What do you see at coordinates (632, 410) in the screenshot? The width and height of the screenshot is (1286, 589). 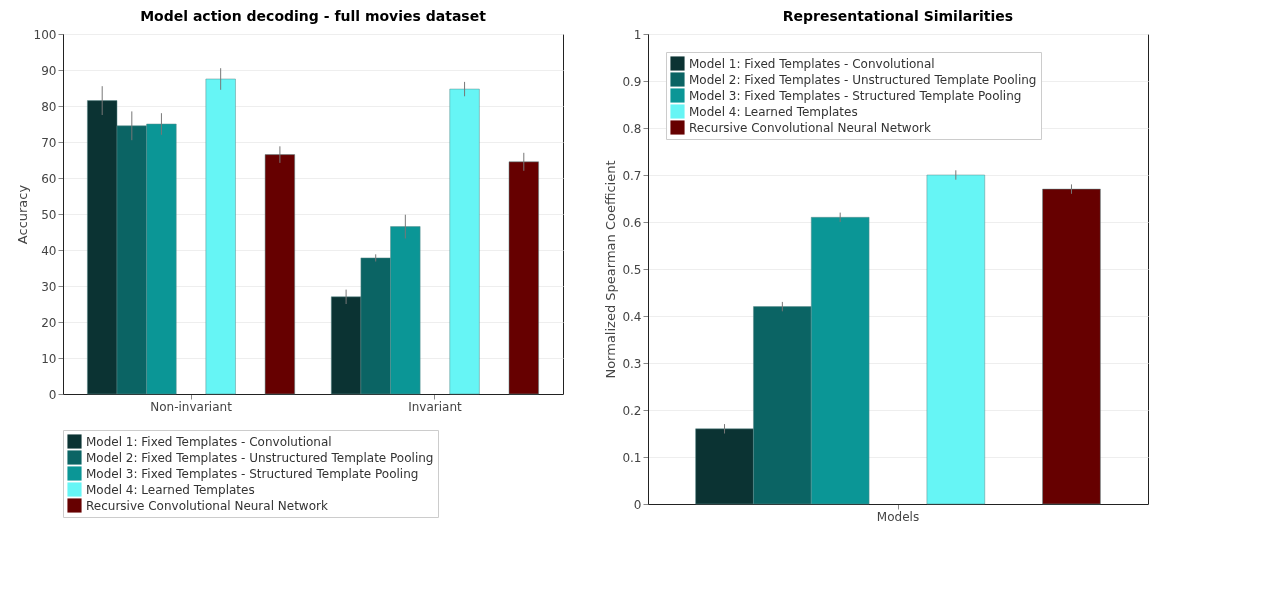 I see `y-tick-label: 0.2` at bounding box center [632, 410].